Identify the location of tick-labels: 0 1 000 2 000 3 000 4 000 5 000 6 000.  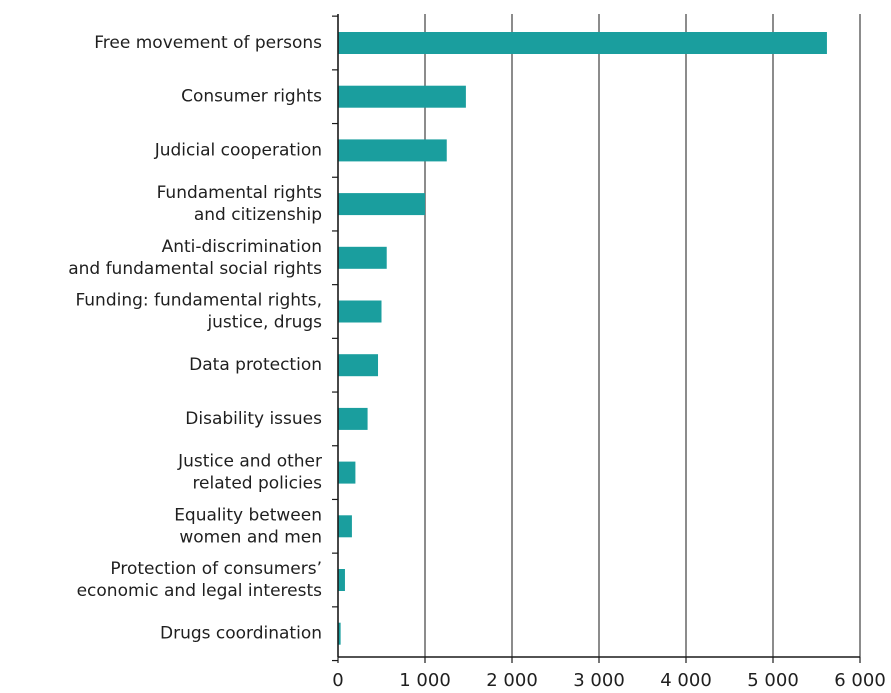
(608, 680).